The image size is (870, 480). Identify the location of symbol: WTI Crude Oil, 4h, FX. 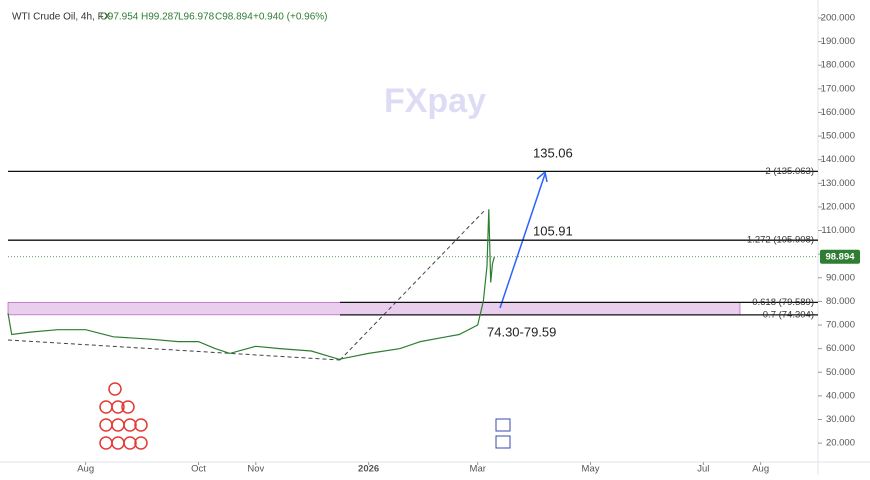
(61, 17).